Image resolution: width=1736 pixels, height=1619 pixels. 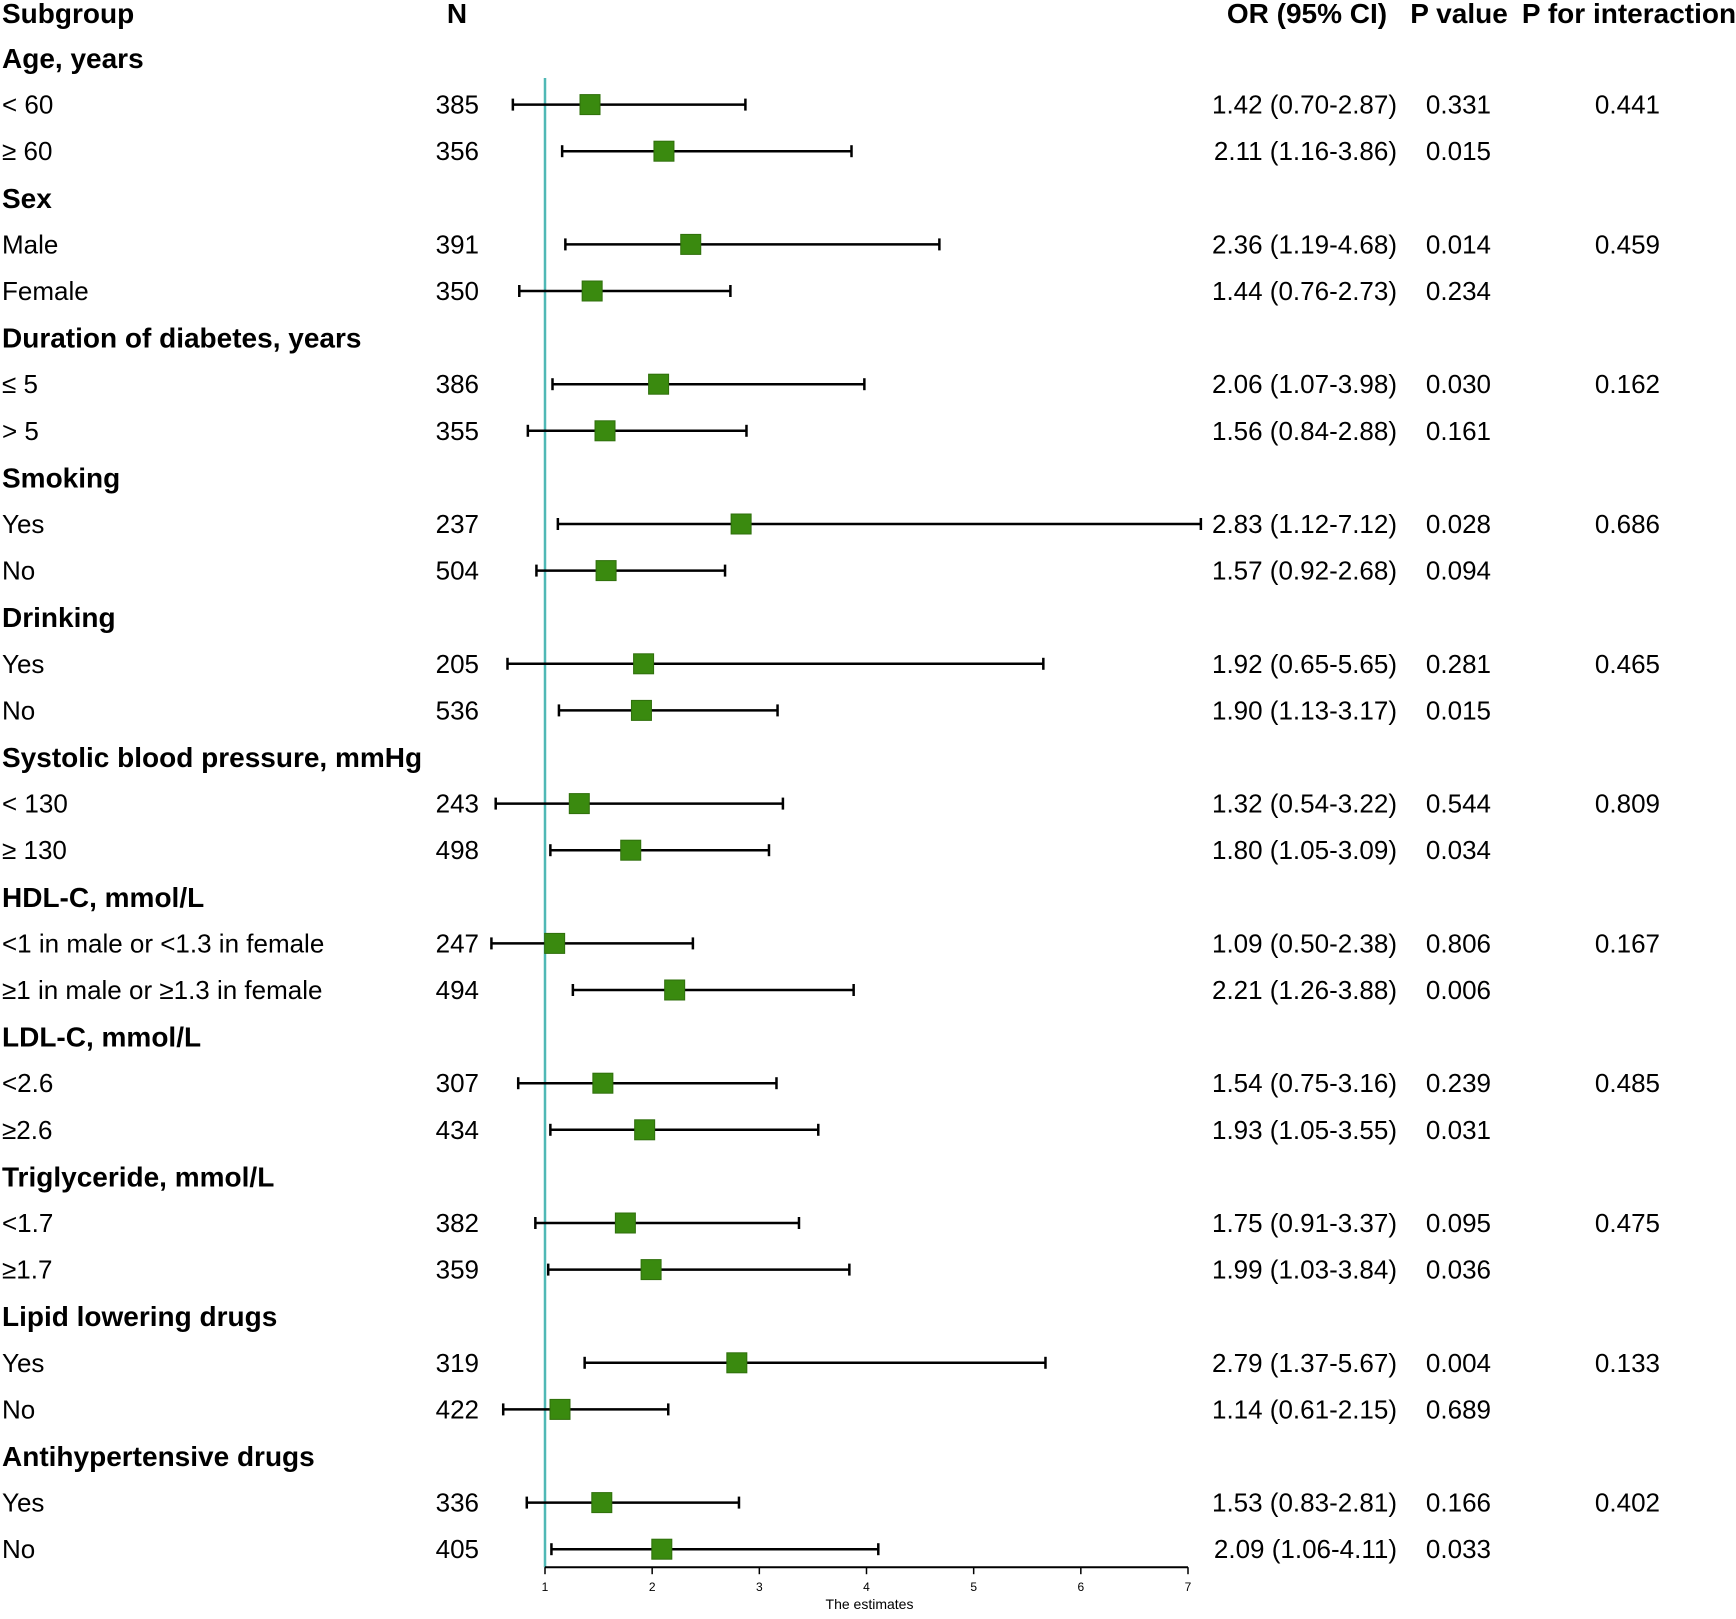 What do you see at coordinates (103, 897) in the screenshot?
I see `group-title: HDL-C, mmol/L` at bounding box center [103, 897].